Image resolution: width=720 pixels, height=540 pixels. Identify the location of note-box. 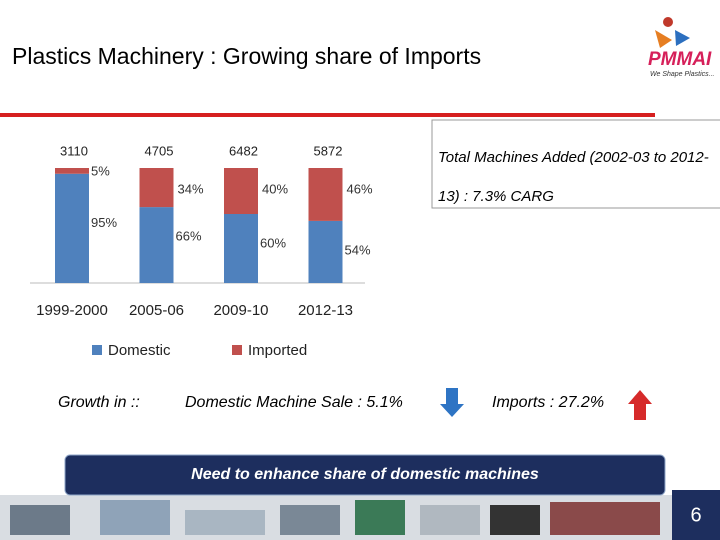
(575, 164).